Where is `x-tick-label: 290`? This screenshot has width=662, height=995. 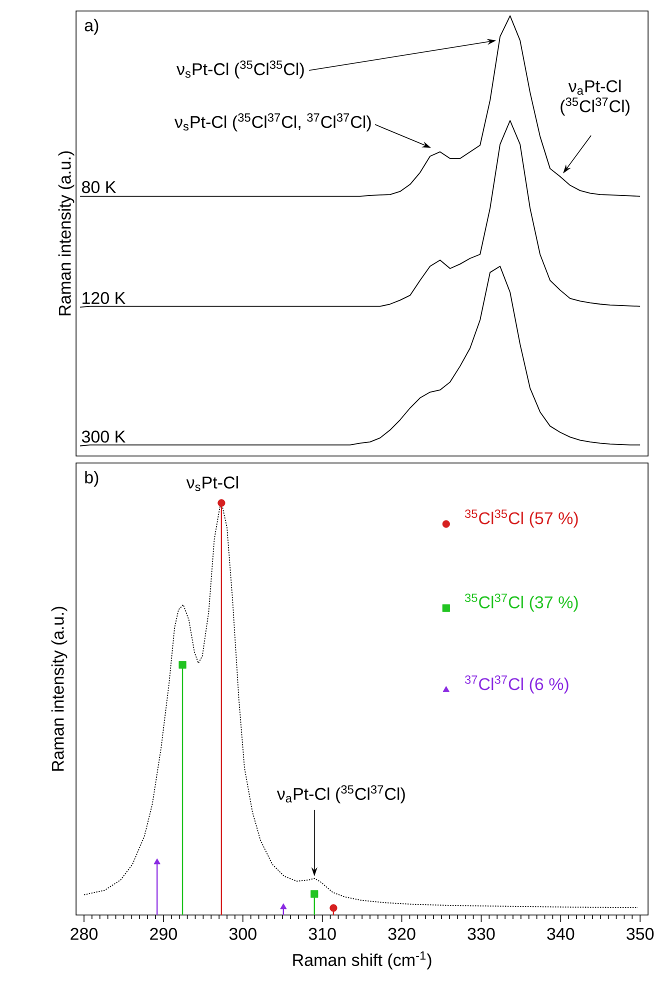
x-tick-label: 290 is located at coordinates (163, 934).